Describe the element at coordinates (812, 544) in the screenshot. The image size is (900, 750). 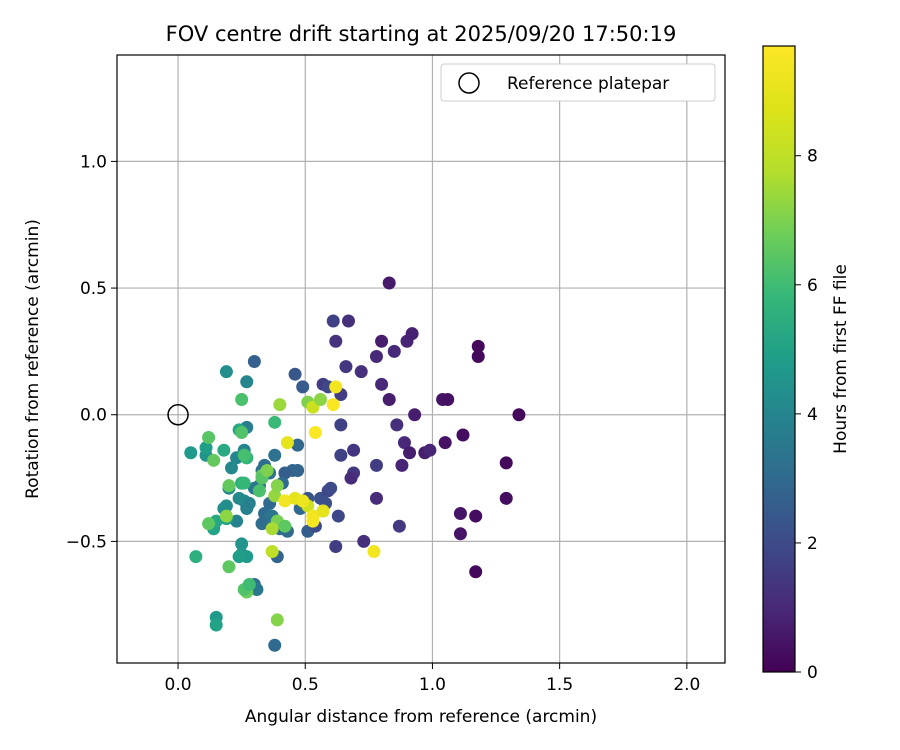
I see `colorbar-tick-label: 2` at that location.